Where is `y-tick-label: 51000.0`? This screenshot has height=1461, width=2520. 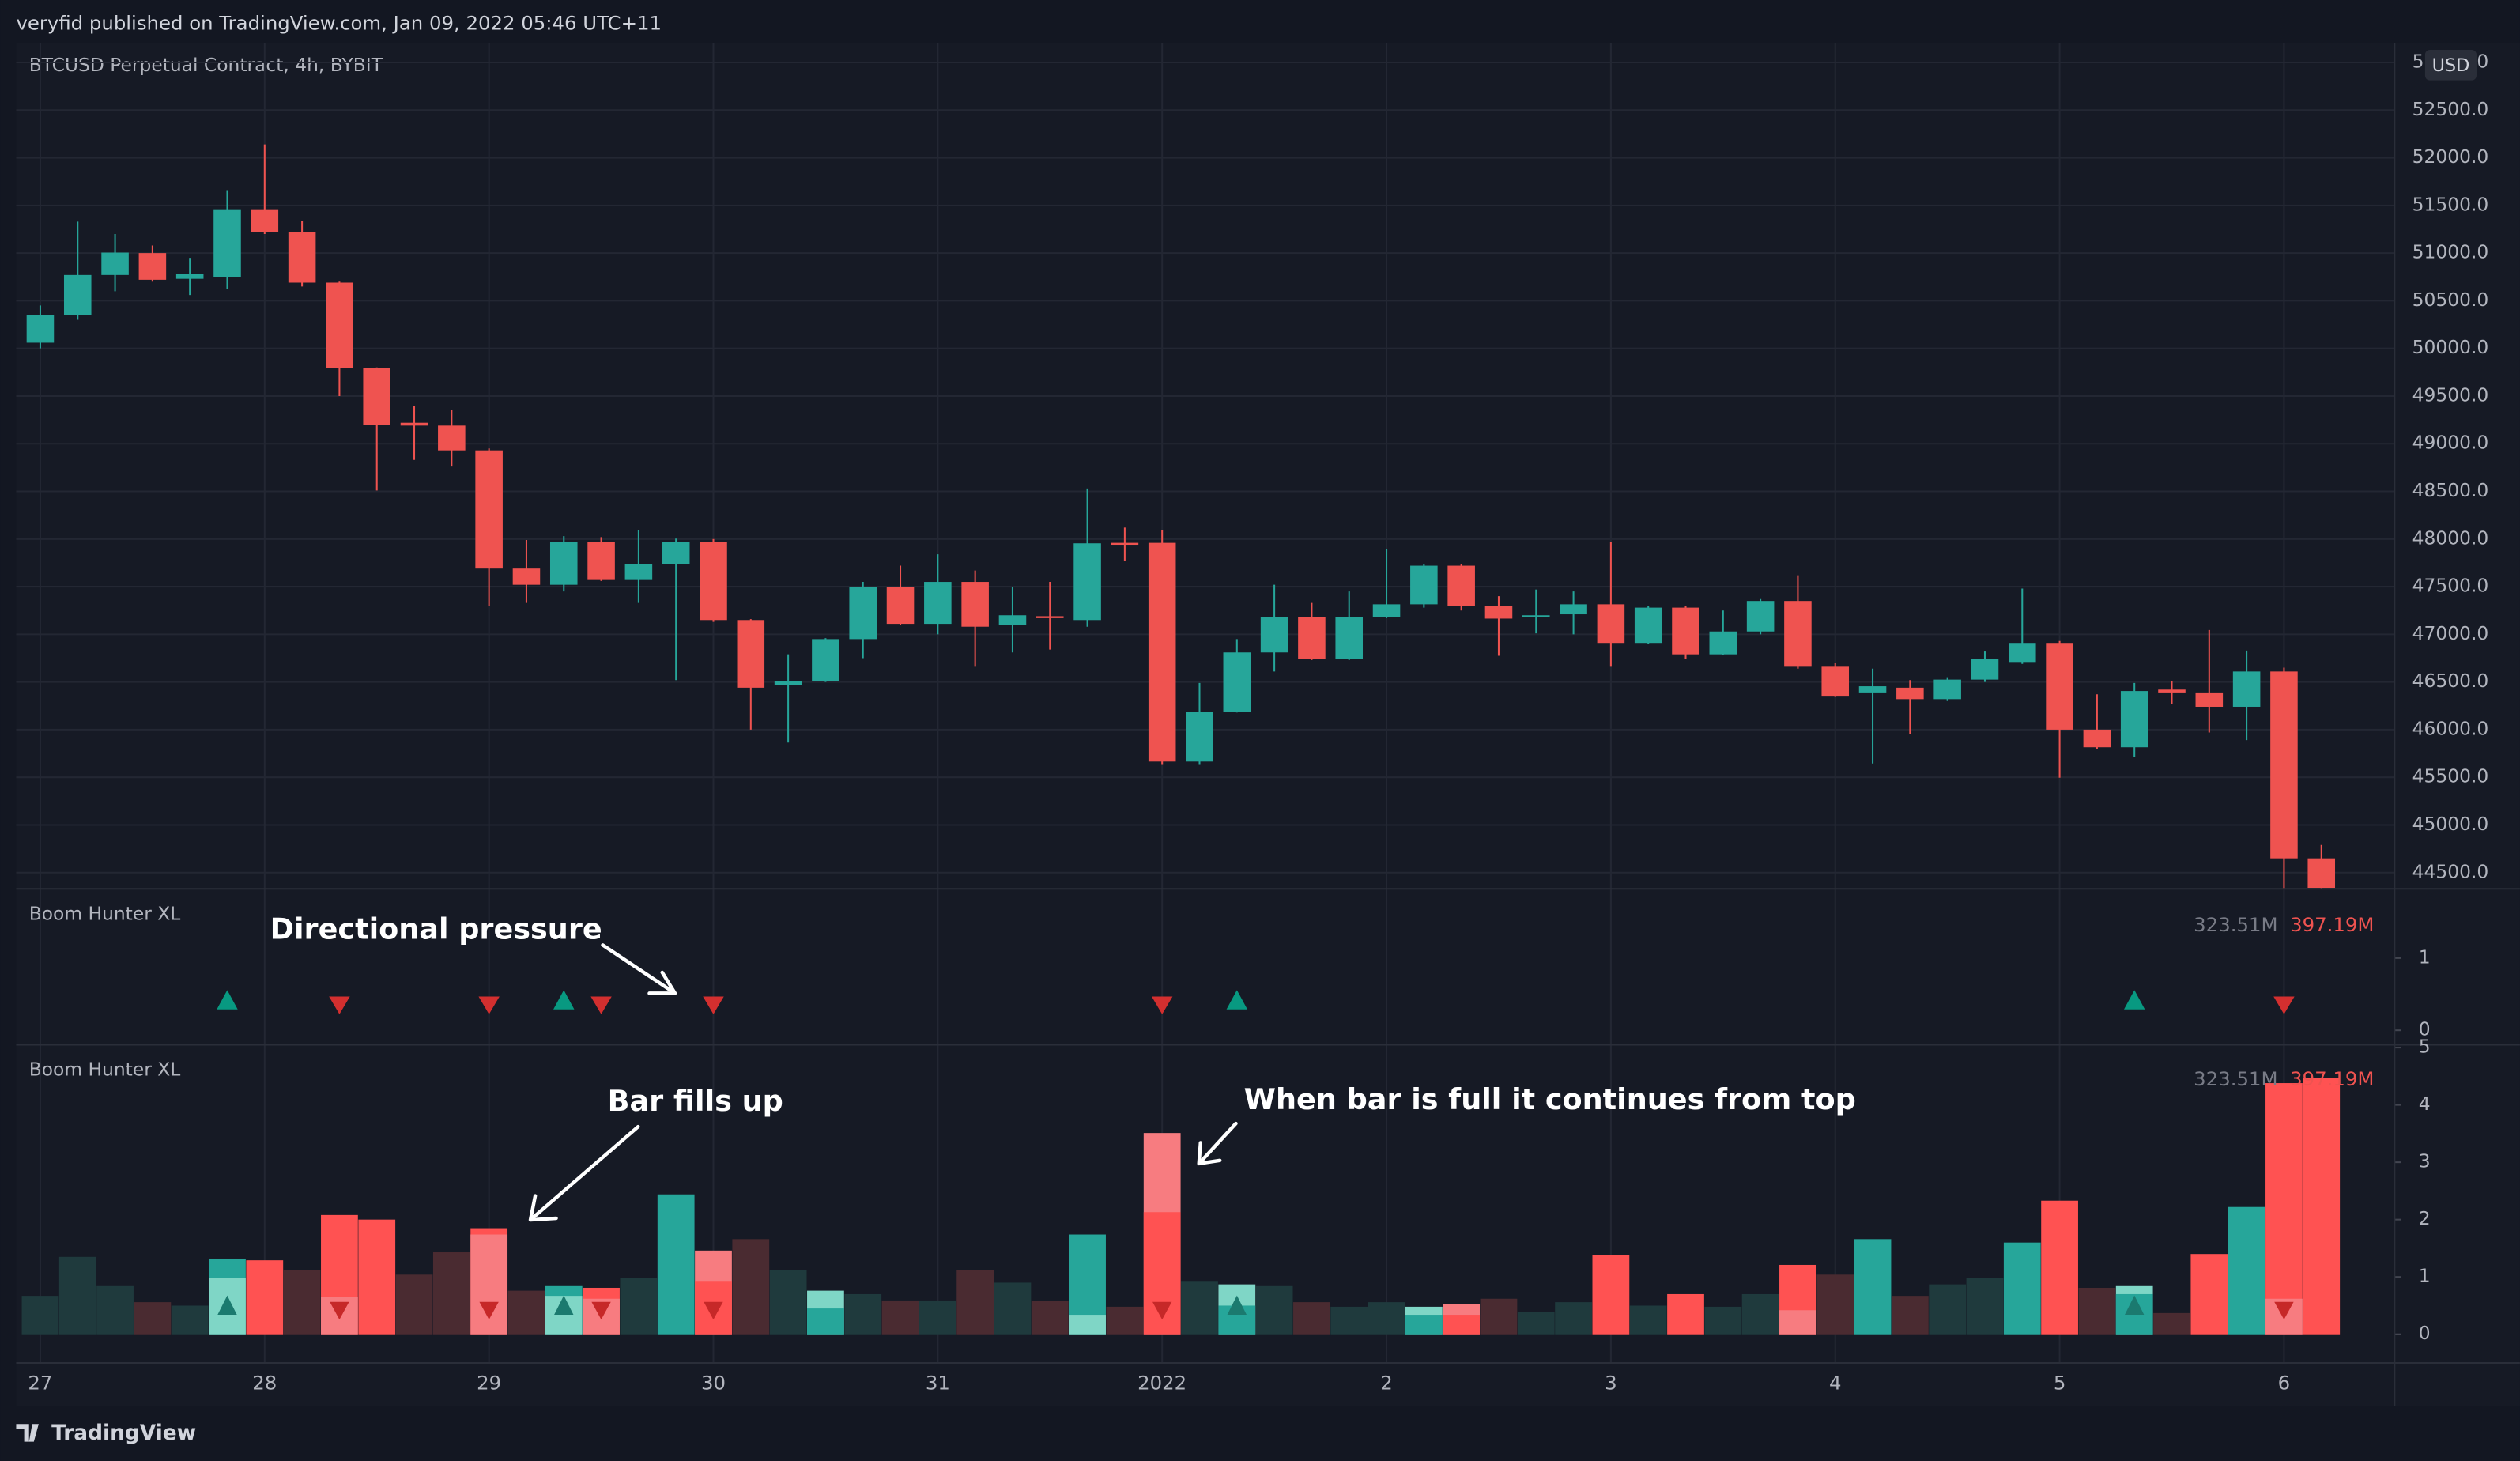 y-tick-label: 51000.0 is located at coordinates (2450, 252).